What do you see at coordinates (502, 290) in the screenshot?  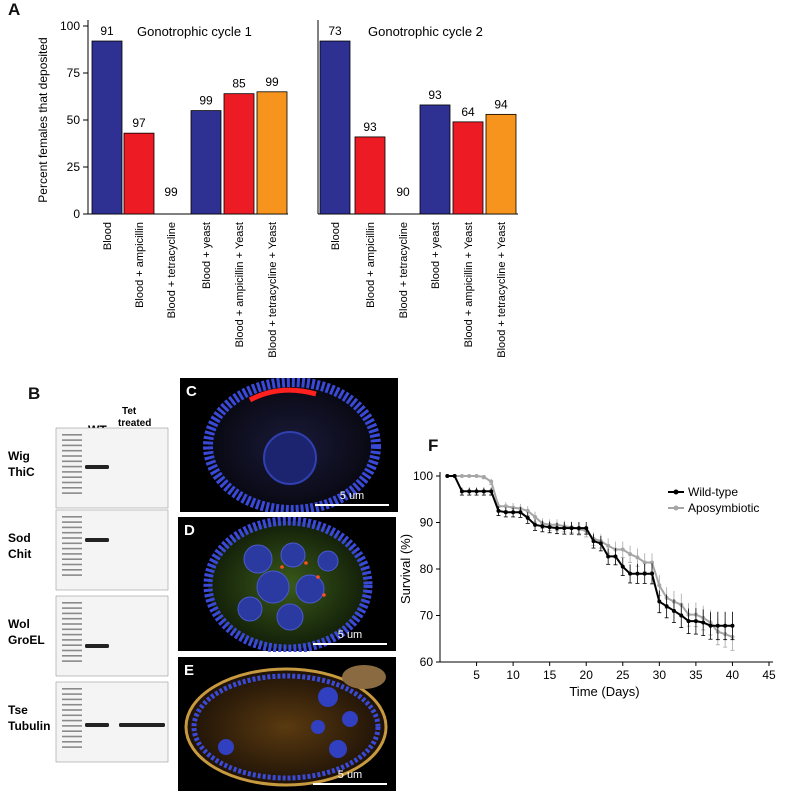 I see `category-label: Blood + tetracycline + Yeast` at bounding box center [502, 290].